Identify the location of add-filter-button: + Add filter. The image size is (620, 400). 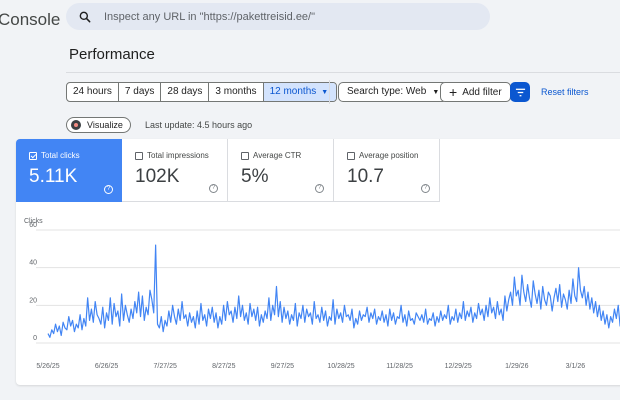
(475, 92).